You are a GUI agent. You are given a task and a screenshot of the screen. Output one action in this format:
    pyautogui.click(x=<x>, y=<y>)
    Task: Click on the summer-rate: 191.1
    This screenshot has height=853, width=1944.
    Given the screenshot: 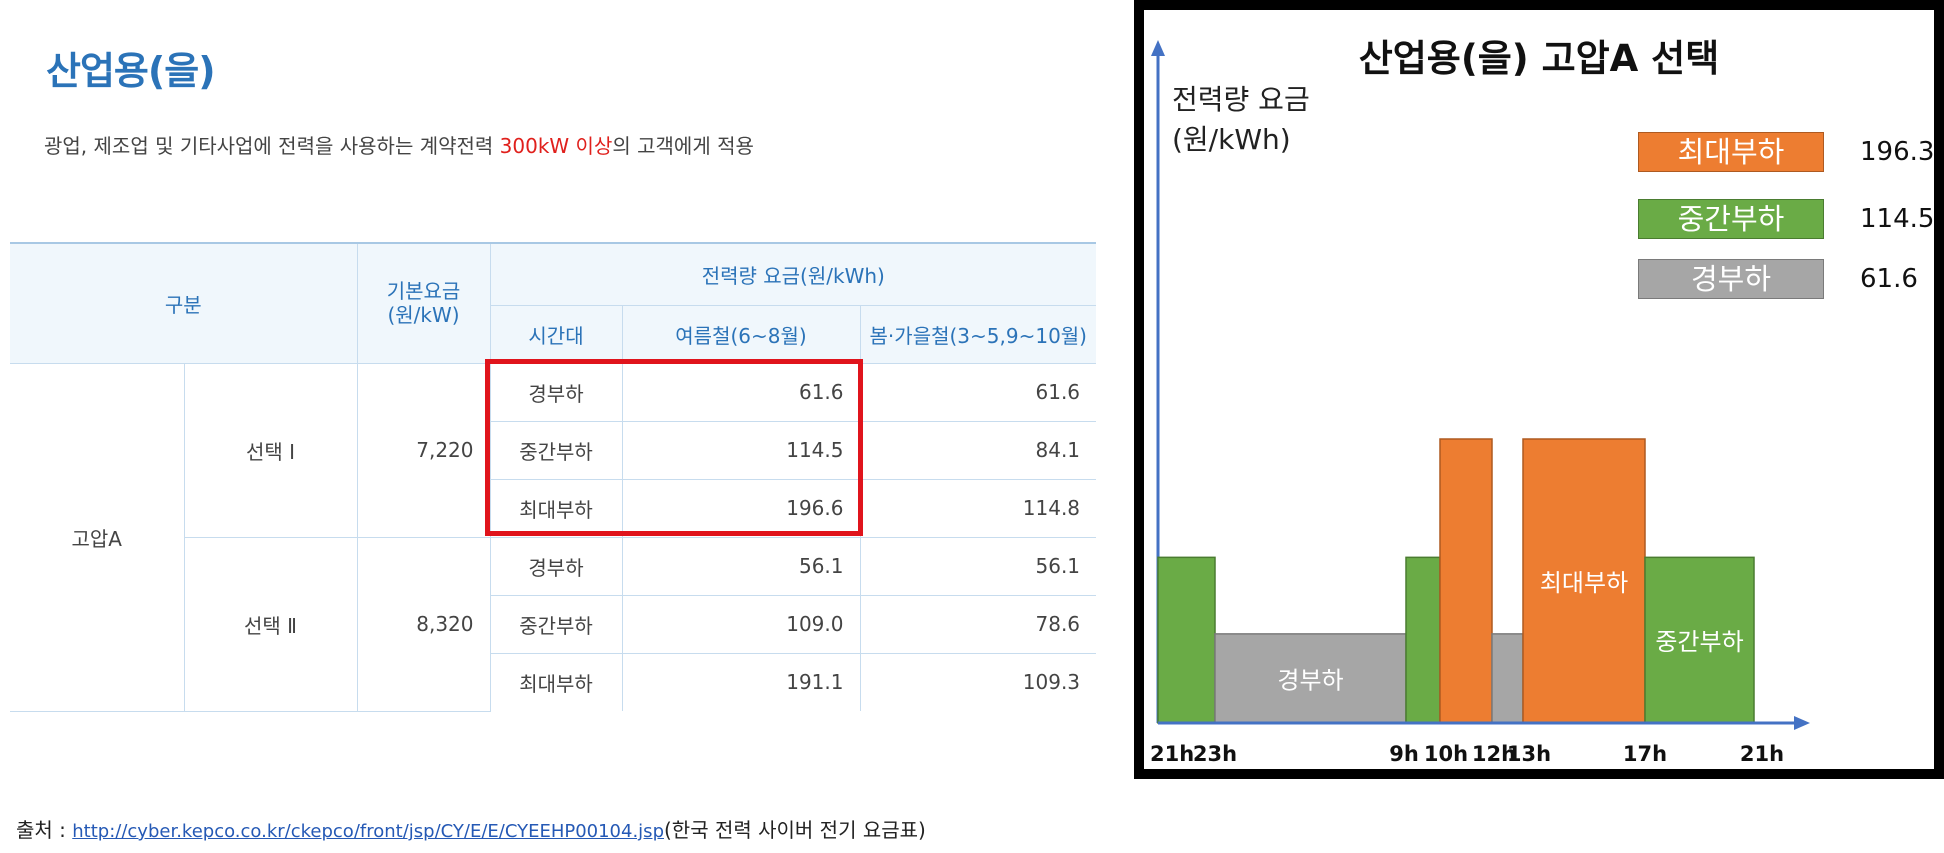 What is the action you would take?
    pyautogui.click(x=741, y=681)
    